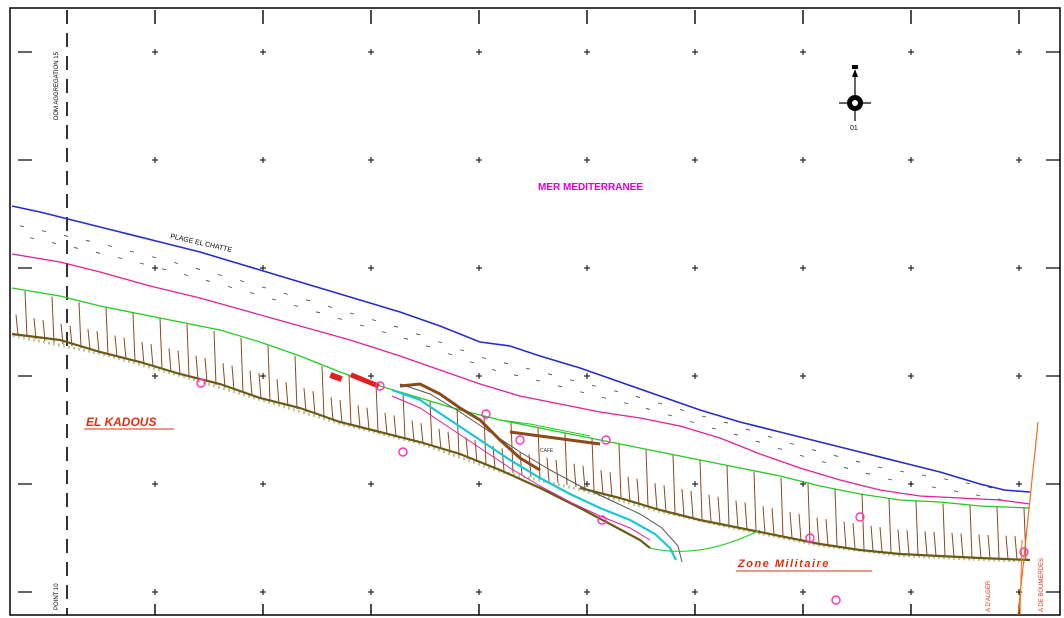  What do you see at coordinates (57, 596) in the screenshot?
I see `left-vertical-label-bottom: POINT 10` at bounding box center [57, 596].